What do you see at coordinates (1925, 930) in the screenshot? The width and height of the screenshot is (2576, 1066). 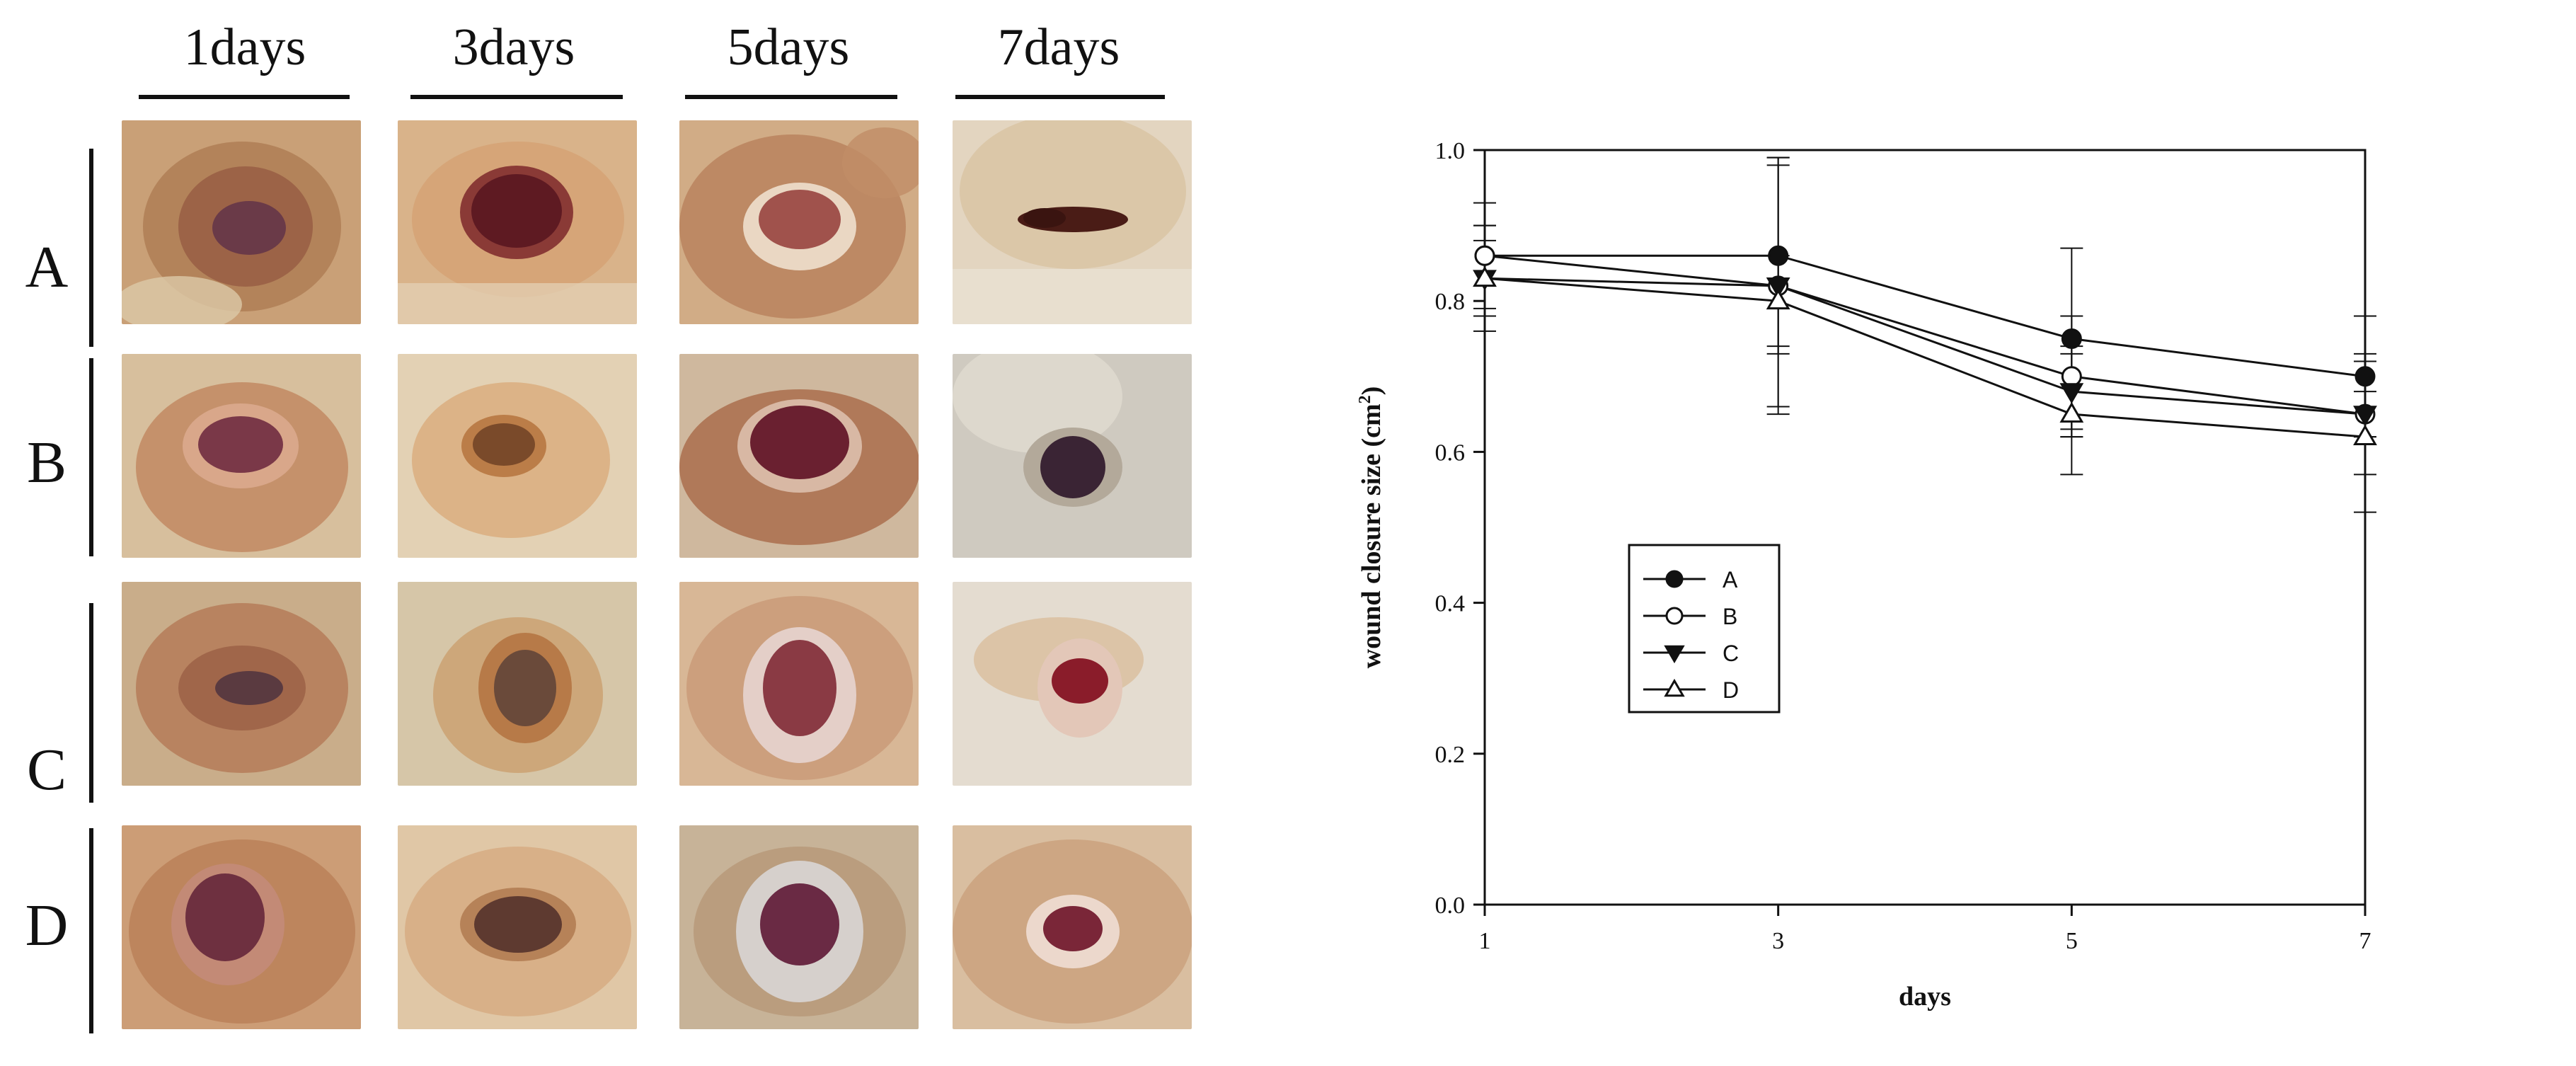 I see `x-axis: 1 3 5 7` at bounding box center [1925, 930].